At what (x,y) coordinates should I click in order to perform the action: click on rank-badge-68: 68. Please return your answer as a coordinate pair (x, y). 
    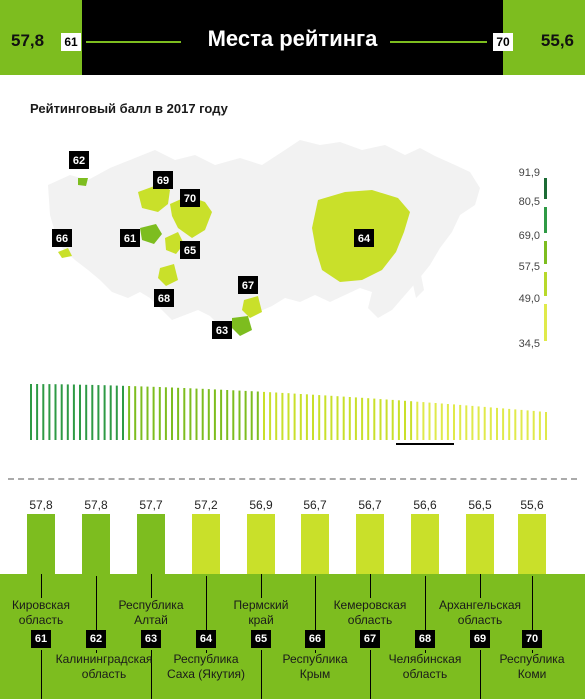
    Looking at the image, I should click on (425, 639).